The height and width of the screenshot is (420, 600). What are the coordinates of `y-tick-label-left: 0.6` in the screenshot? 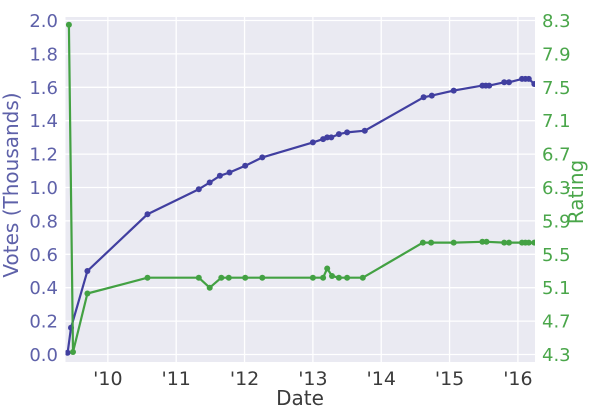 It's located at (43, 255).